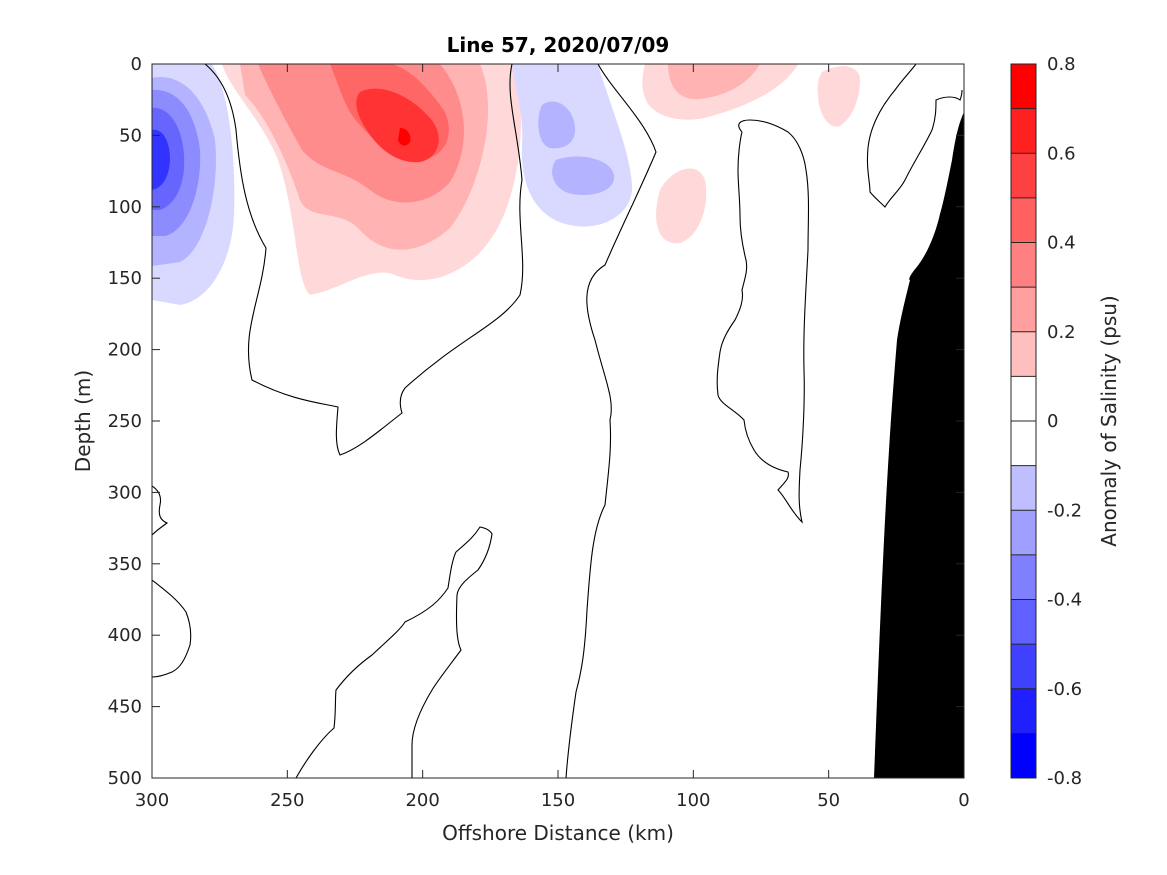  What do you see at coordinates (125, 492) in the screenshot?
I see `y-tick-label: 300` at bounding box center [125, 492].